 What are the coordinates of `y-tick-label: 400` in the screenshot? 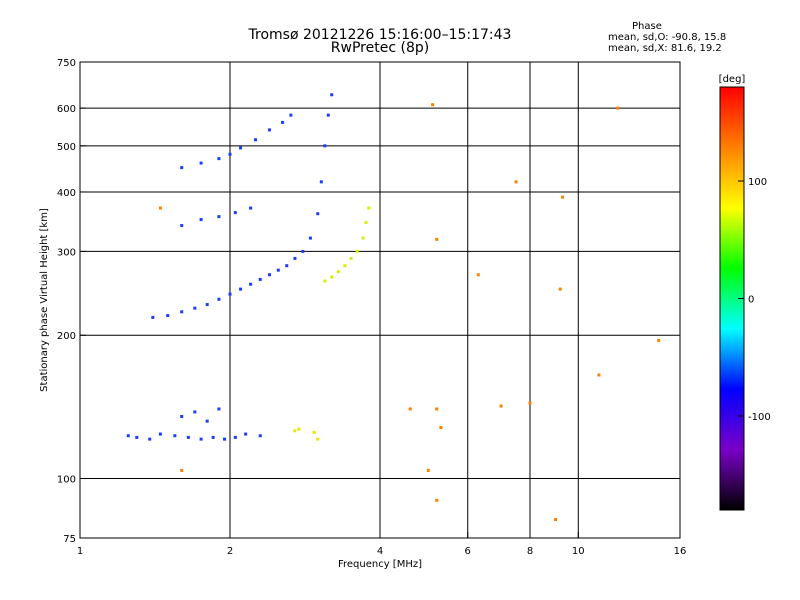 It's located at (66, 193).